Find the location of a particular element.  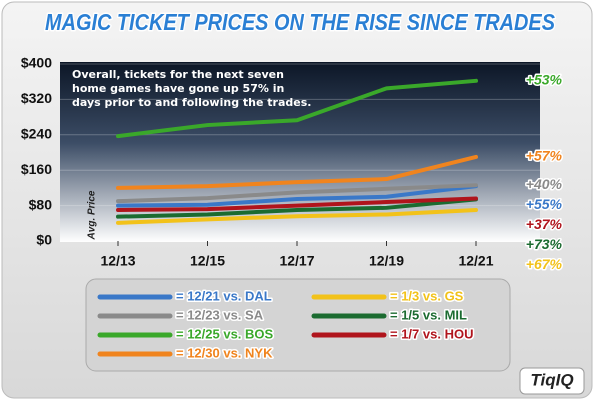

legend-label: = 1/7 vs. HOU is located at coordinates (431, 333).